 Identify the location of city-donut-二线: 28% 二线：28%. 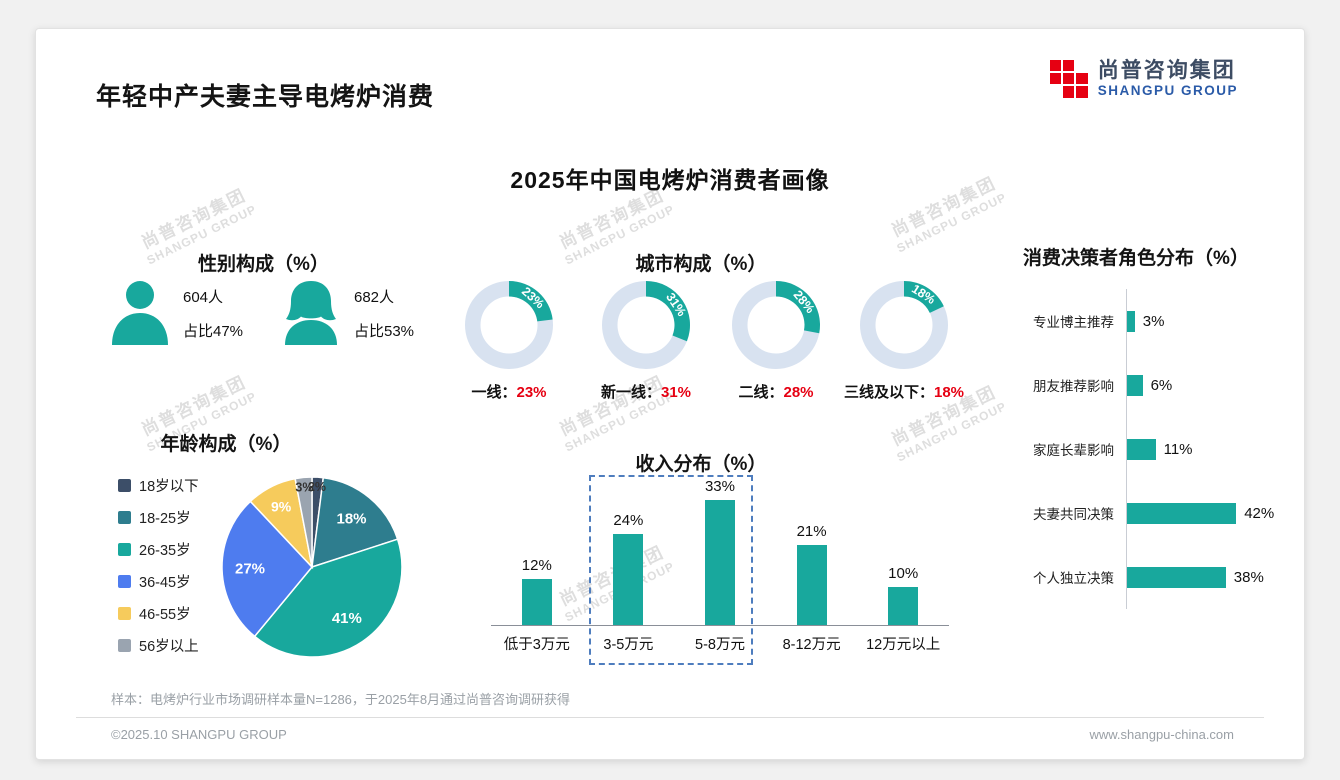
(776, 339).